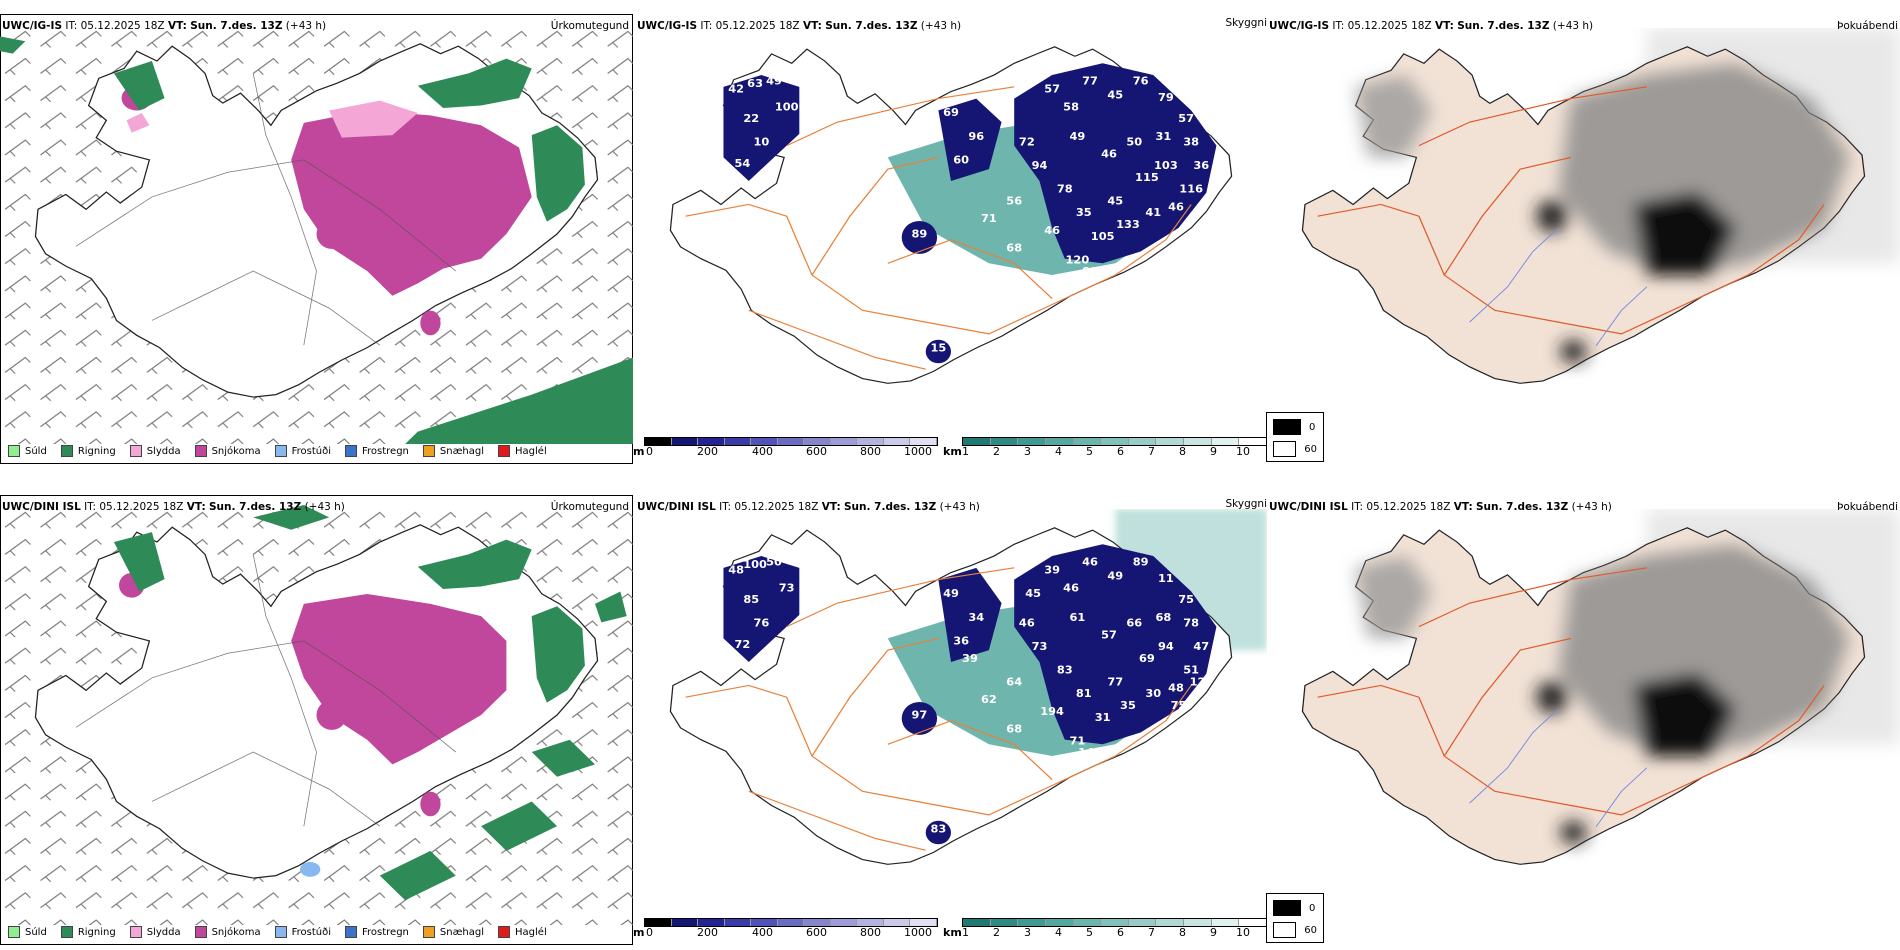 The image size is (1900, 950). What do you see at coordinates (751, 599) in the screenshot?
I see `visibility-value: 85` at bounding box center [751, 599].